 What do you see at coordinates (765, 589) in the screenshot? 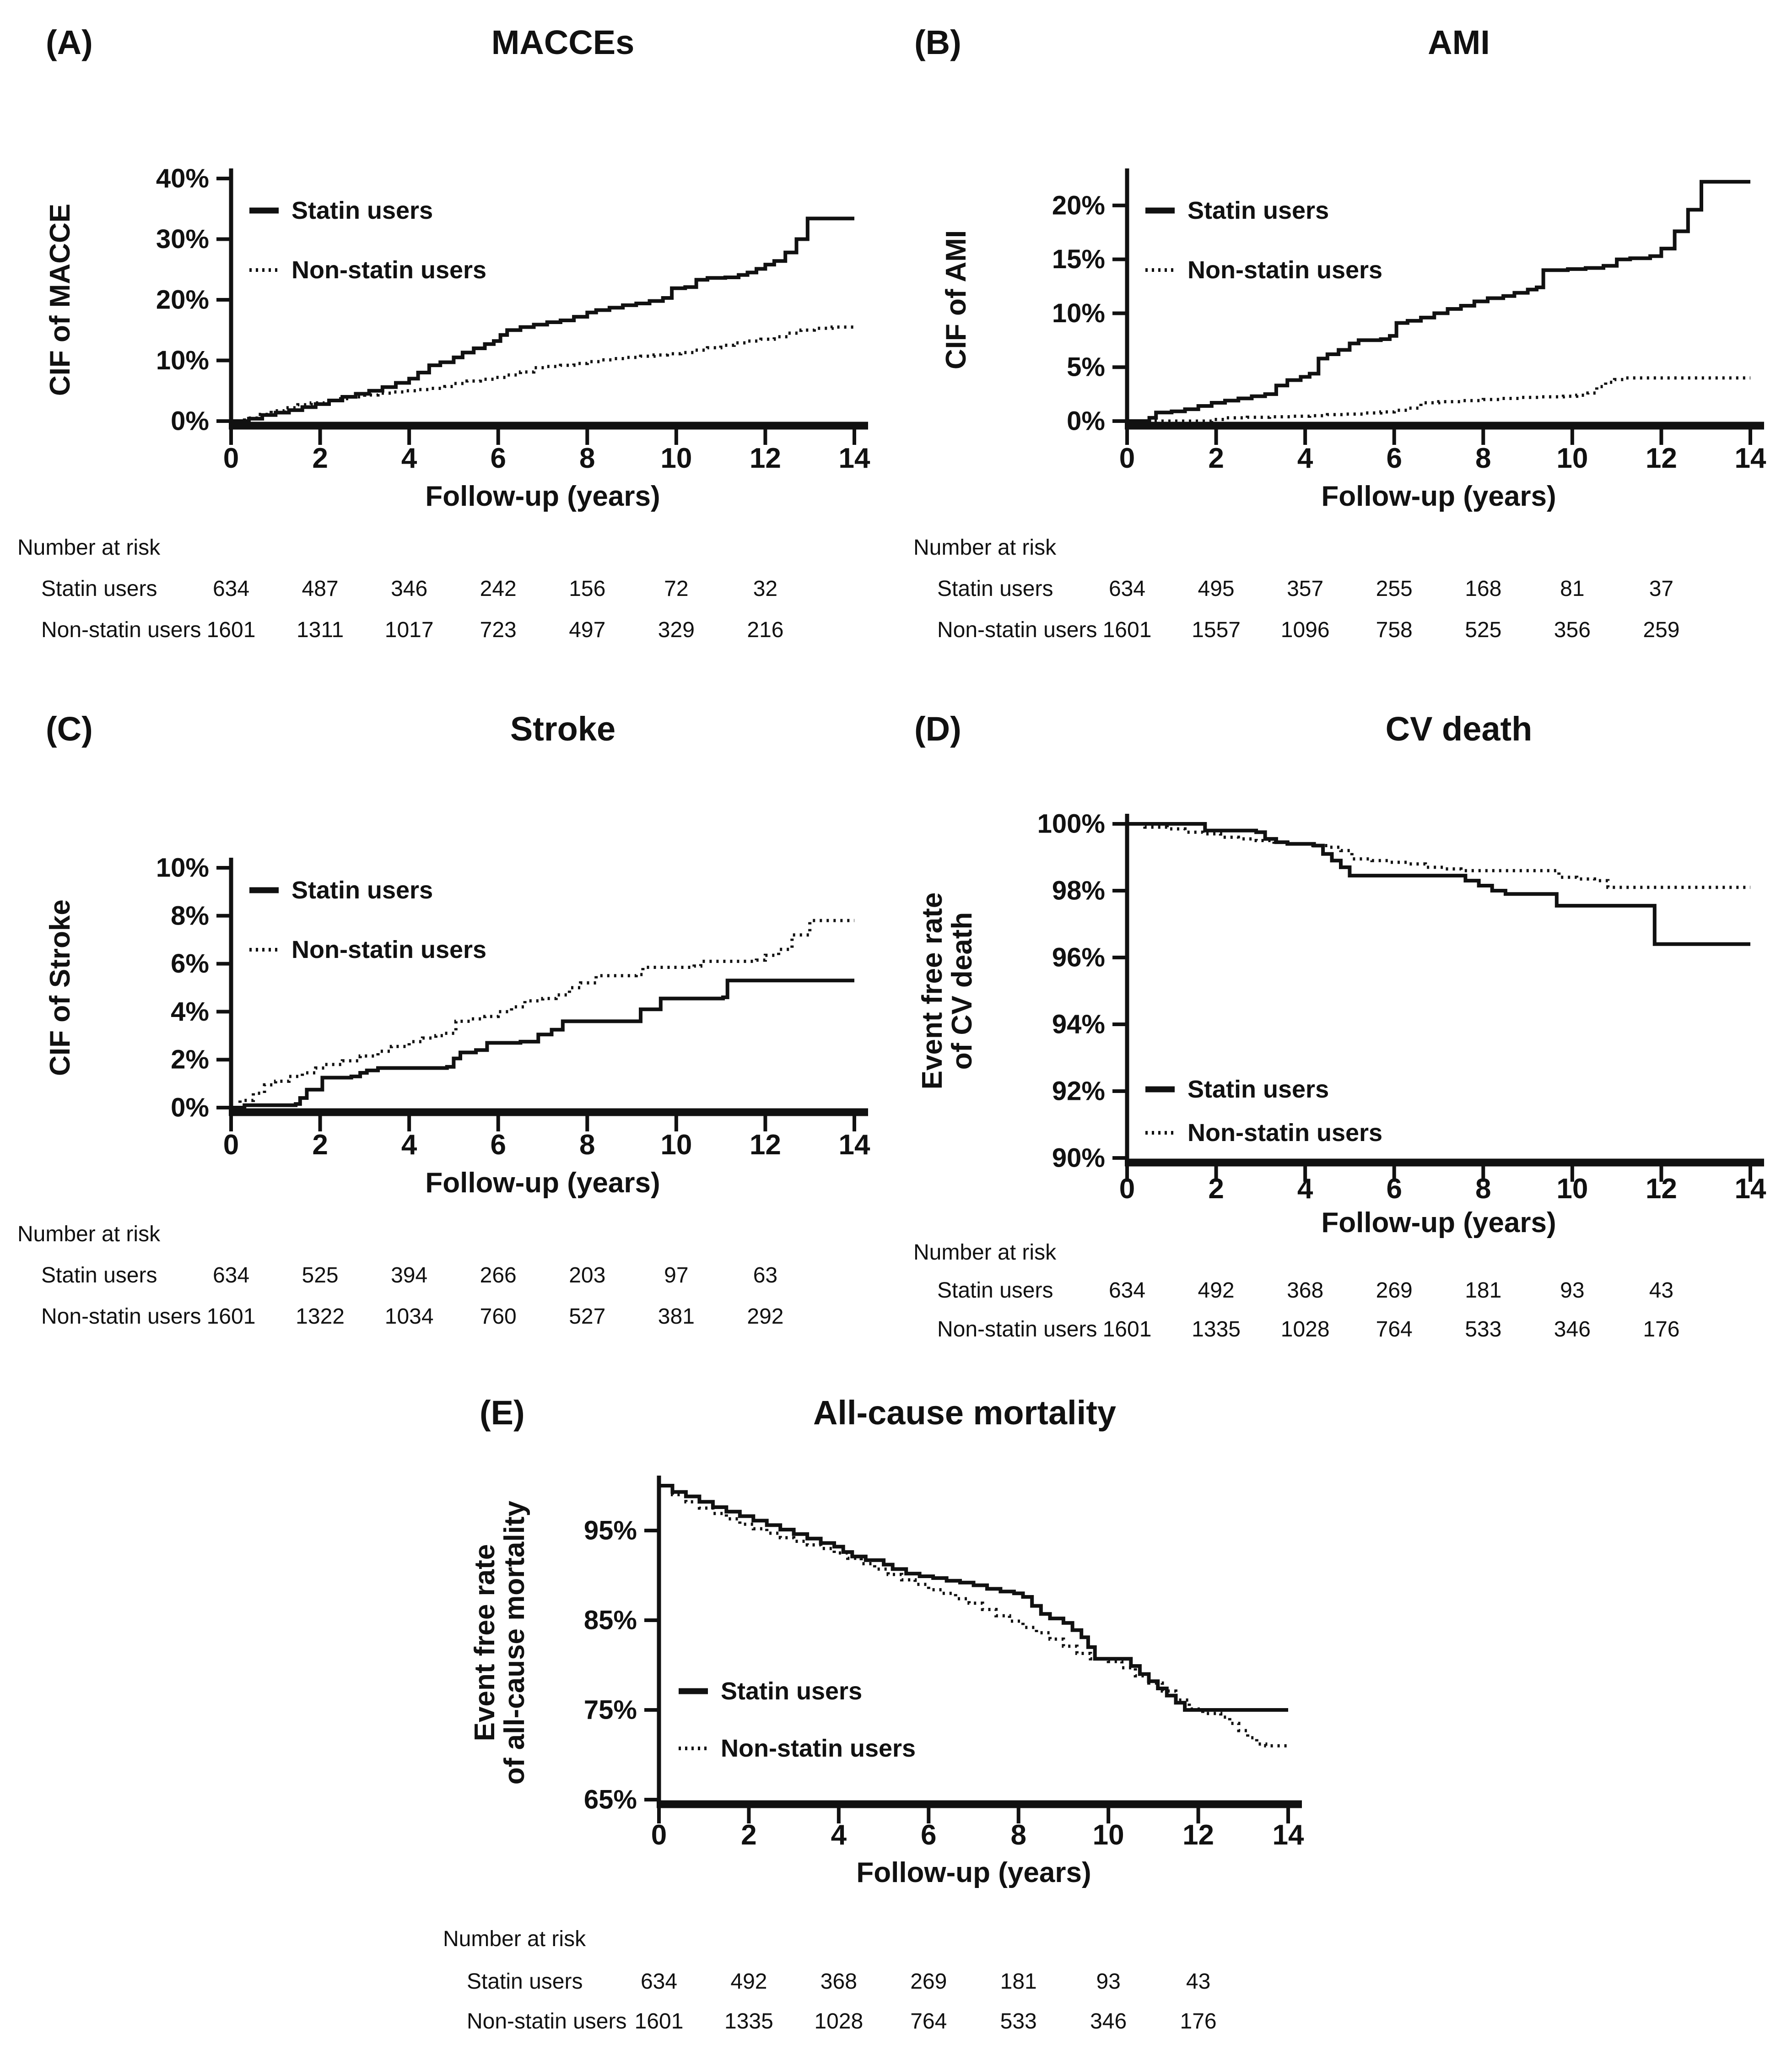
I see `at-risk-value: 32` at bounding box center [765, 589].